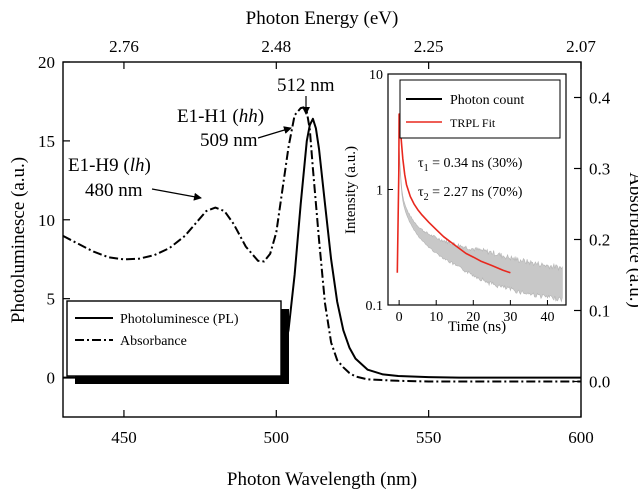 The image size is (638, 499). I want to click on annotation-e1-h9-value: 480 nm, so click(114, 190).